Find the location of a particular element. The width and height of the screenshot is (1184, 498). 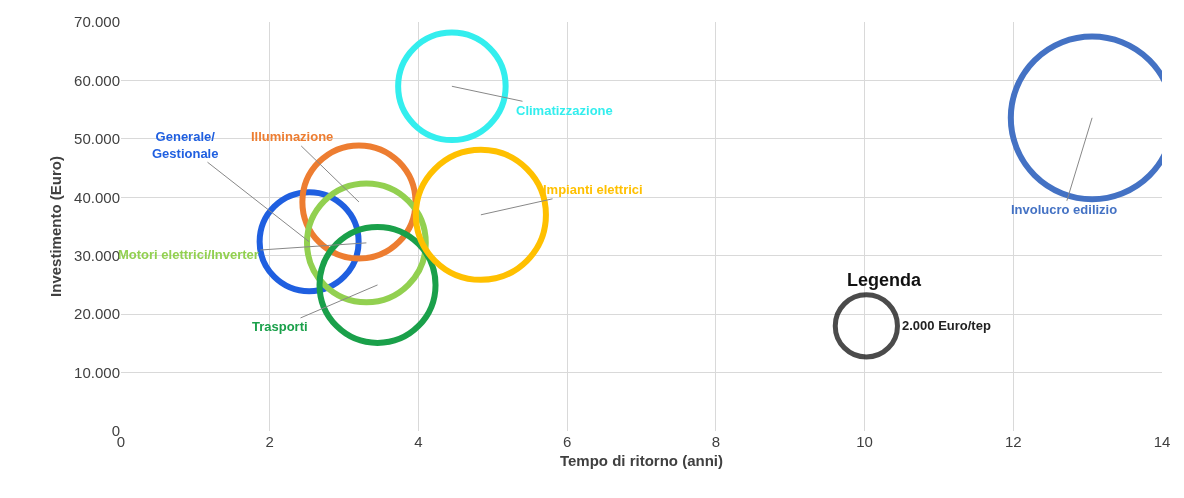

series-label: Trasporti is located at coordinates (280, 326).